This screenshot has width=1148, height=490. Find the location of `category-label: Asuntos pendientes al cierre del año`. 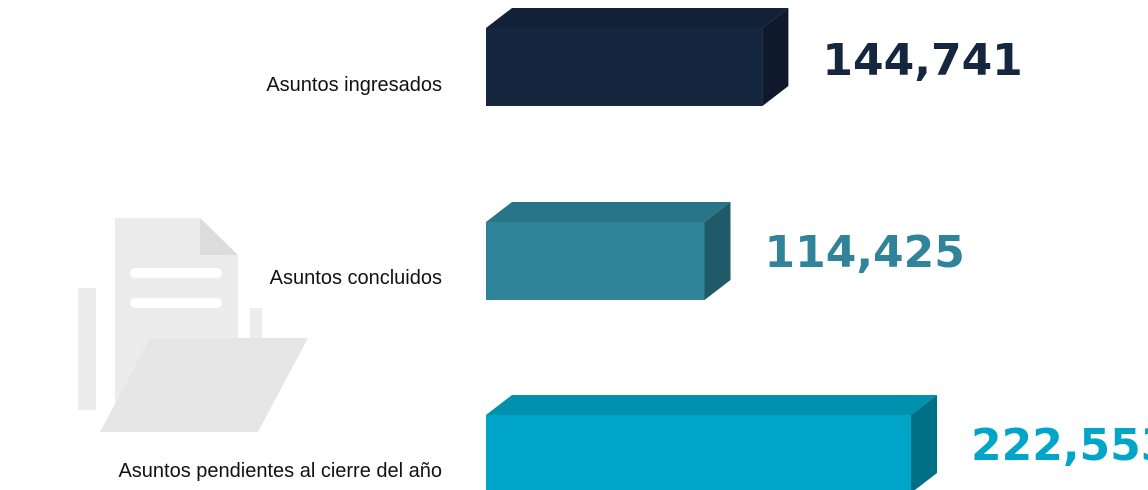

category-label: Asuntos pendientes al cierre del año is located at coordinates (280, 471).